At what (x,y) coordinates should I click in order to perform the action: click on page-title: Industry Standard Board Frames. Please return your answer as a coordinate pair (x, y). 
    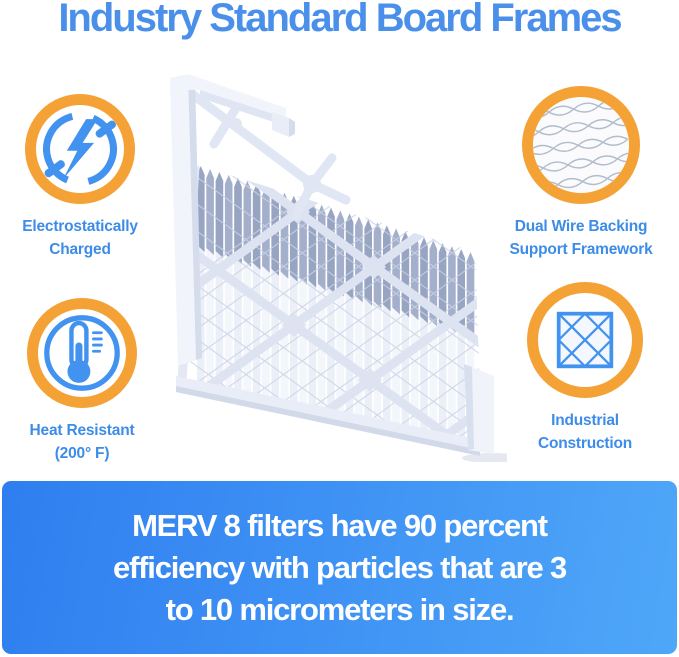
    Looking at the image, I should click on (340, 20).